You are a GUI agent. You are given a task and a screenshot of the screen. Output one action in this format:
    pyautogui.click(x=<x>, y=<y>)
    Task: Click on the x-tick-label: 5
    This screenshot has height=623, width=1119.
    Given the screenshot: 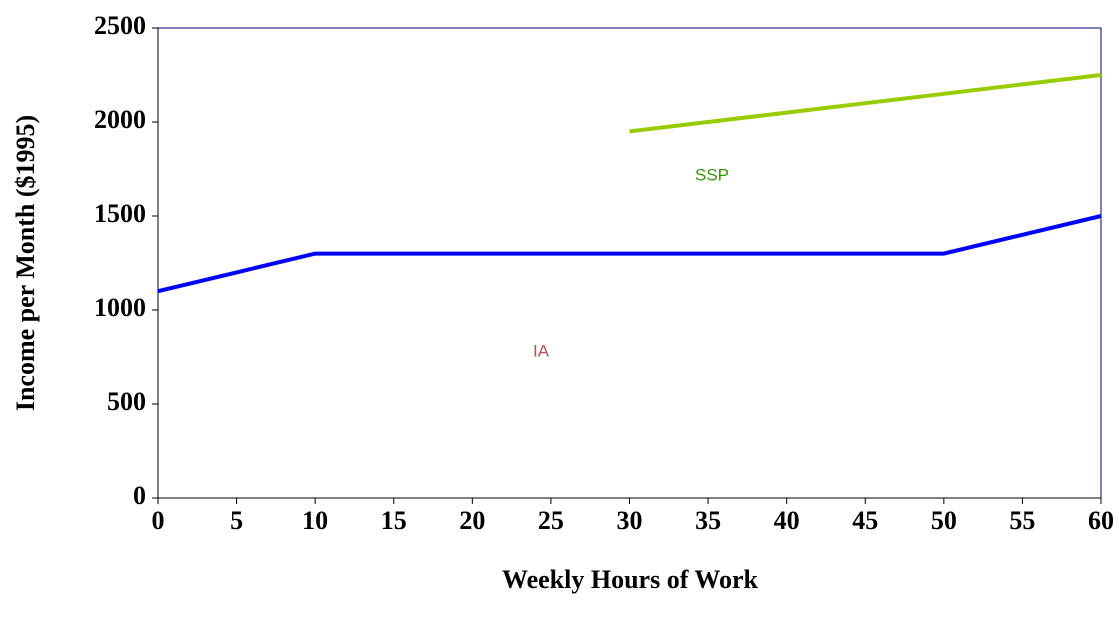 What is the action you would take?
    pyautogui.click(x=236, y=520)
    